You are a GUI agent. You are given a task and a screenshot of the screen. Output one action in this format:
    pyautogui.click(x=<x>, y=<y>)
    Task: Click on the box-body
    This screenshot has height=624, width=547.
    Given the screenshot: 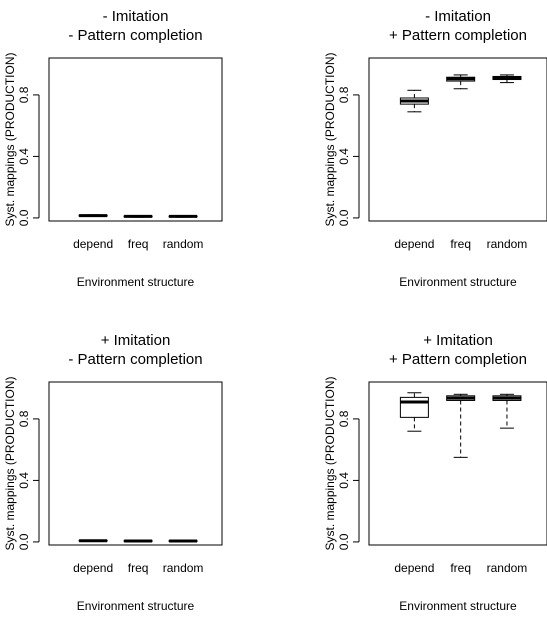 What is the action you would take?
    pyautogui.click(x=414, y=407)
    